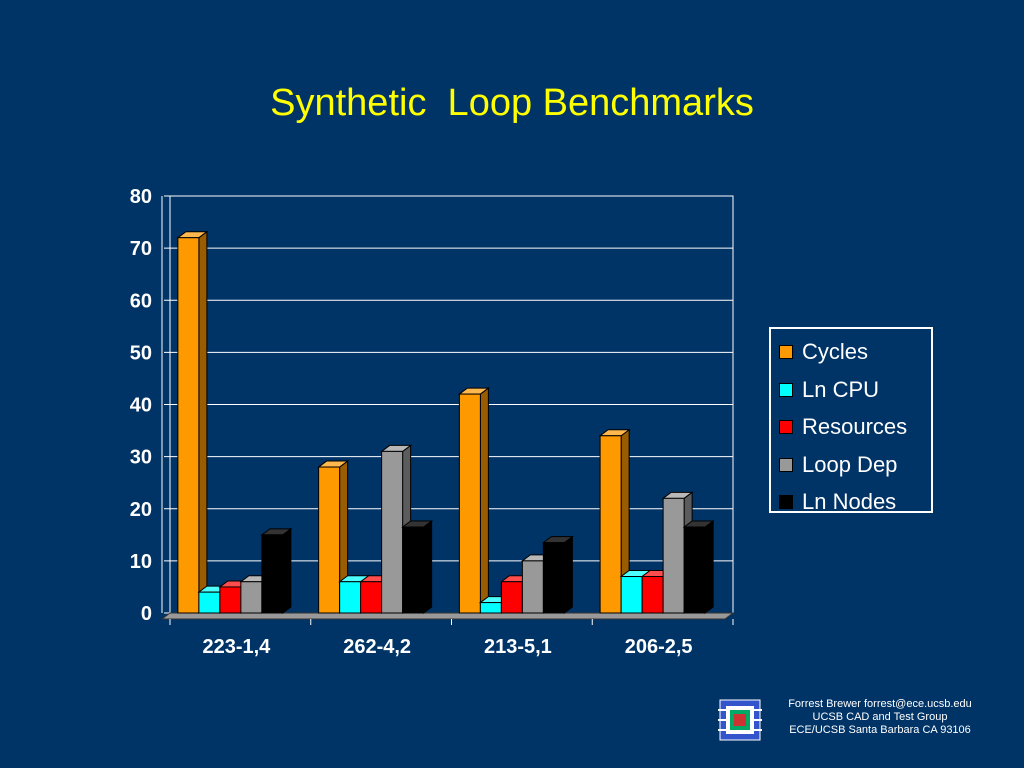 The image size is (1024, 768). Describe the element at coordinates (141, 301) in the screenshot. I see `y-tick-label: 60` at that location.